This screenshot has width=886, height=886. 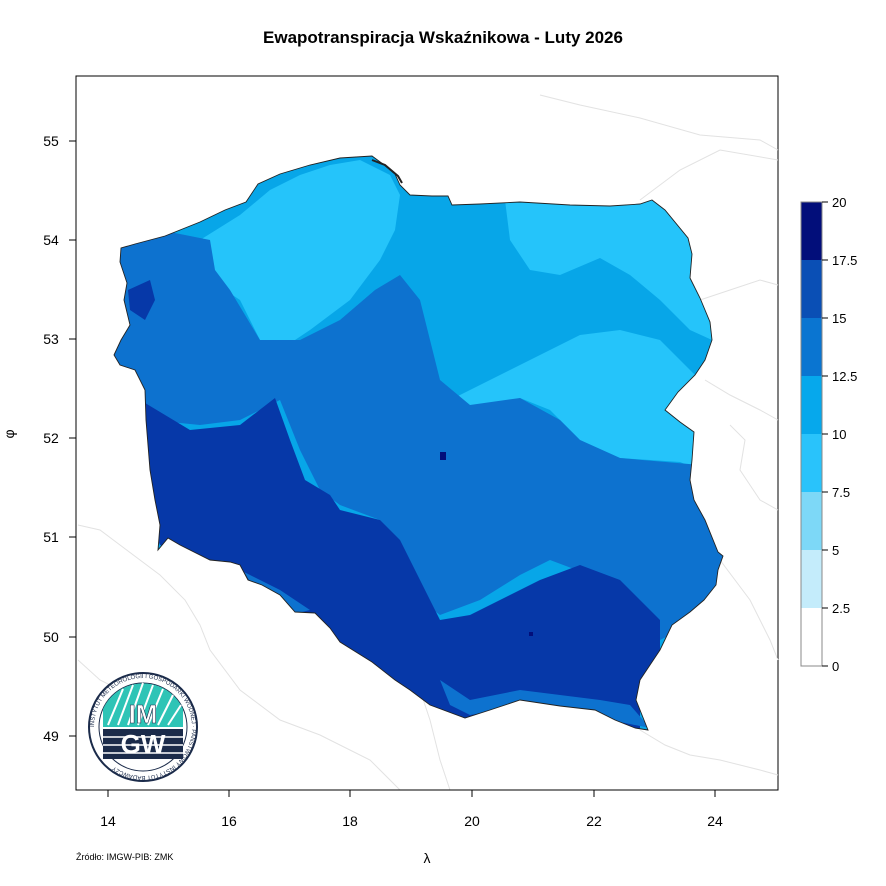 What do you see at coordinates (425, 641) in the screenshot?
I see `field-medium-south` at bounding box center [425, 641].